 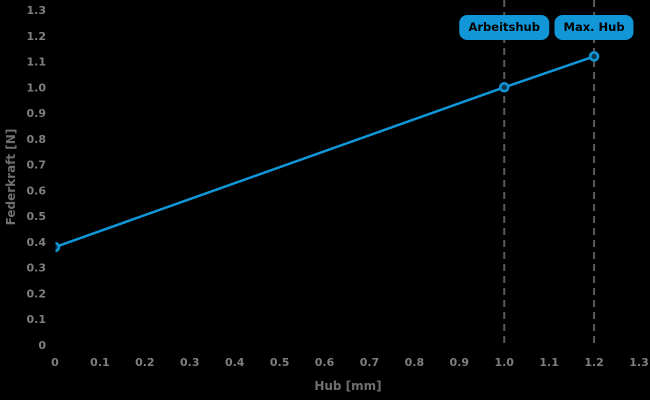 I want to click on y-tick-label: 1.2, so click(x=37, y=36).